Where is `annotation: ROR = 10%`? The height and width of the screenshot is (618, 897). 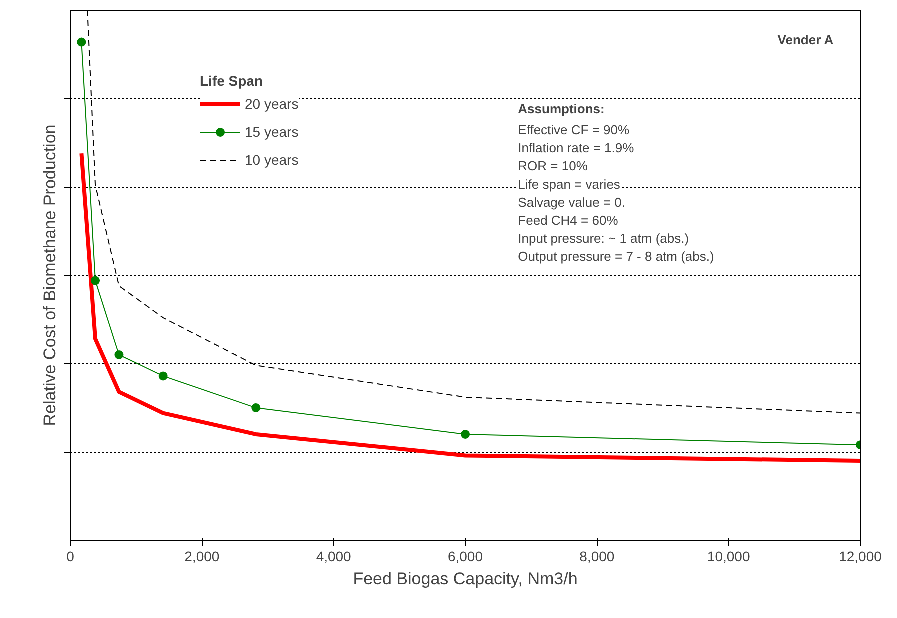 annotation: ROR = 10% is located at coordinates (553, 166).